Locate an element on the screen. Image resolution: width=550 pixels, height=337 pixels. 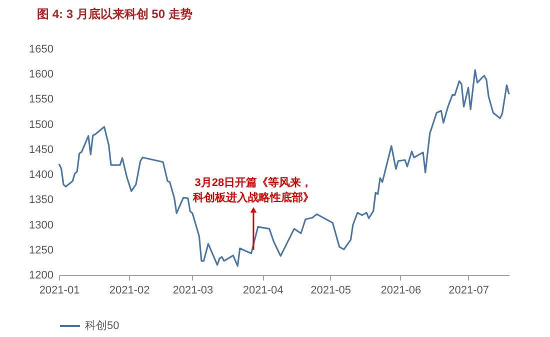
y-tick-label: 1650 is located at coordinates (41, 50).